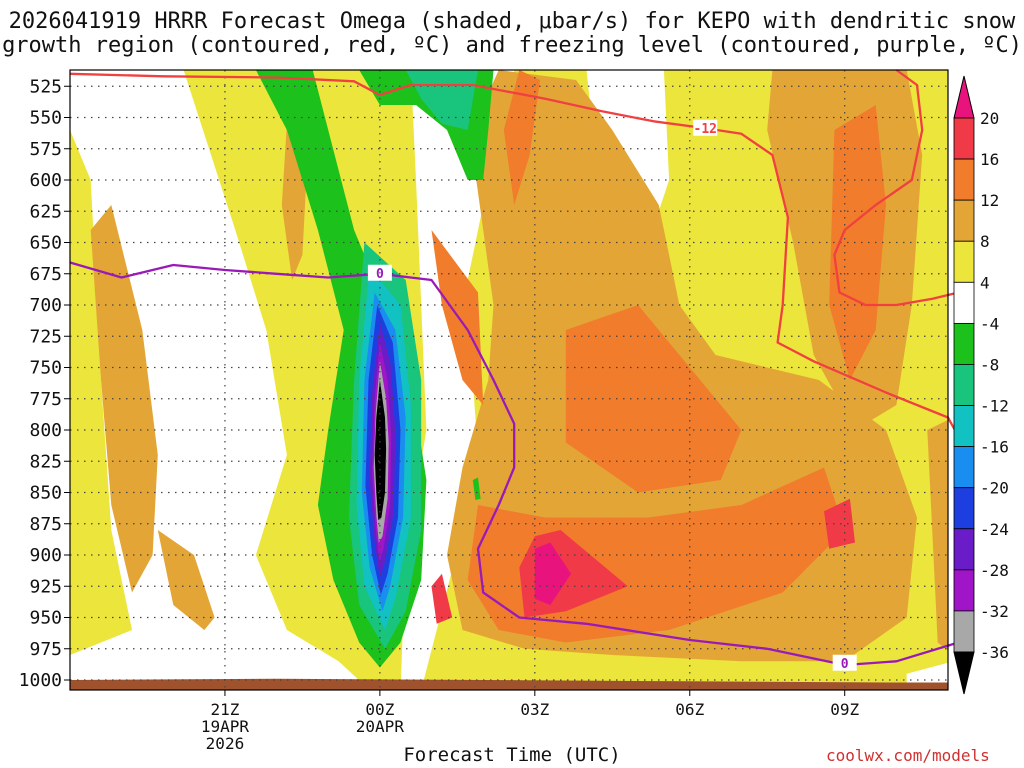  What do you see at coordinates (989, 364) in the screenshot?
I see `colorbar-label--8: -8` at bounding box center [989, 364].